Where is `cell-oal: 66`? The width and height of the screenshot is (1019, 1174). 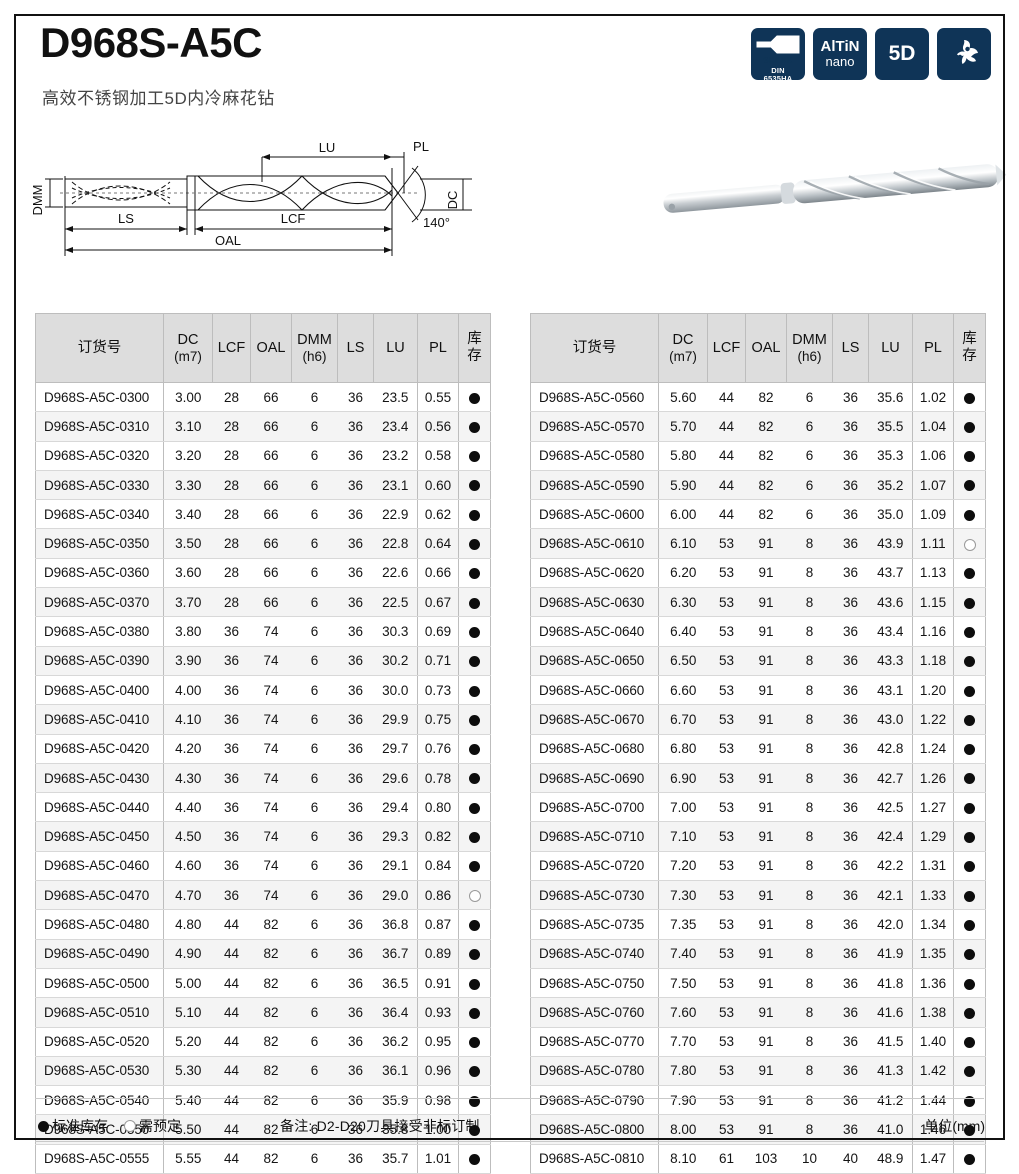
cell-oal: 66 is located at coordinates (271, 485).